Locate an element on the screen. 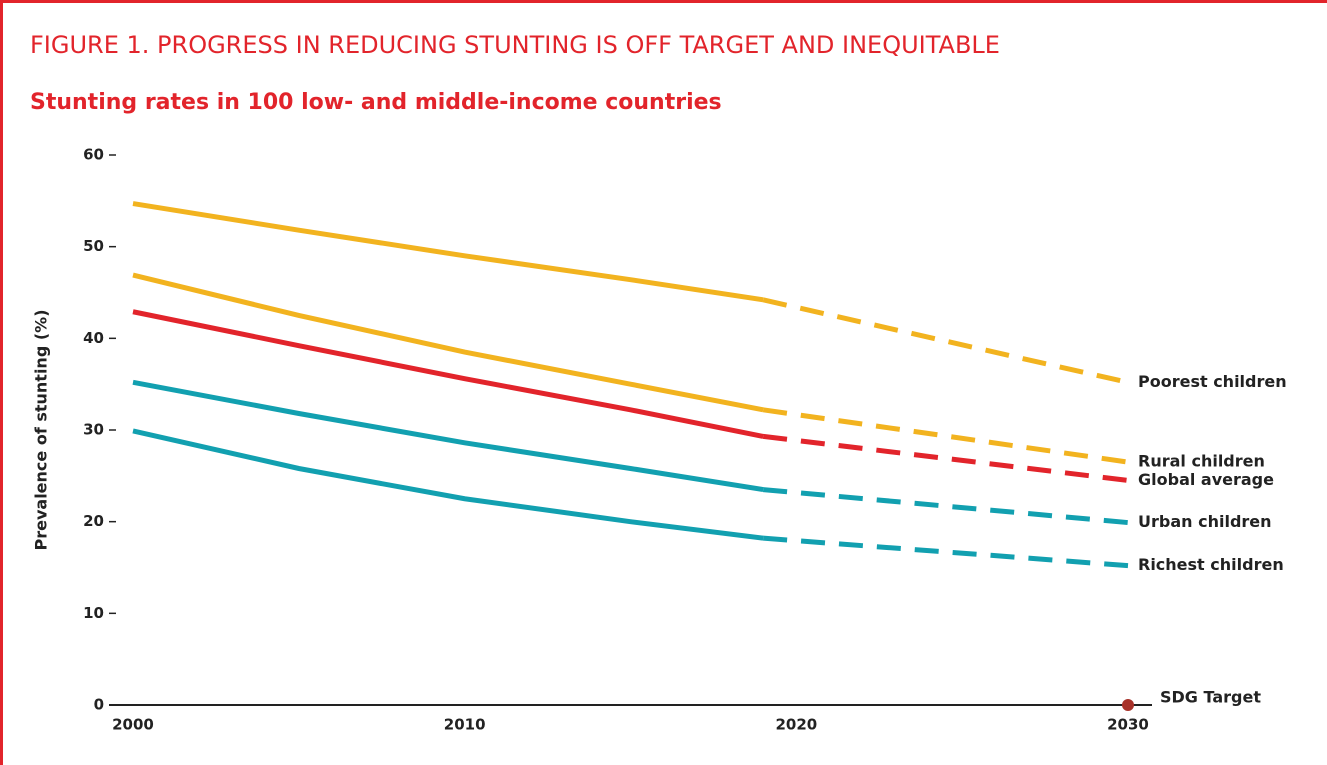 This screenshot has width=1327, height=765. x-tick-label: 2020 is located at coordinates (796, 725).